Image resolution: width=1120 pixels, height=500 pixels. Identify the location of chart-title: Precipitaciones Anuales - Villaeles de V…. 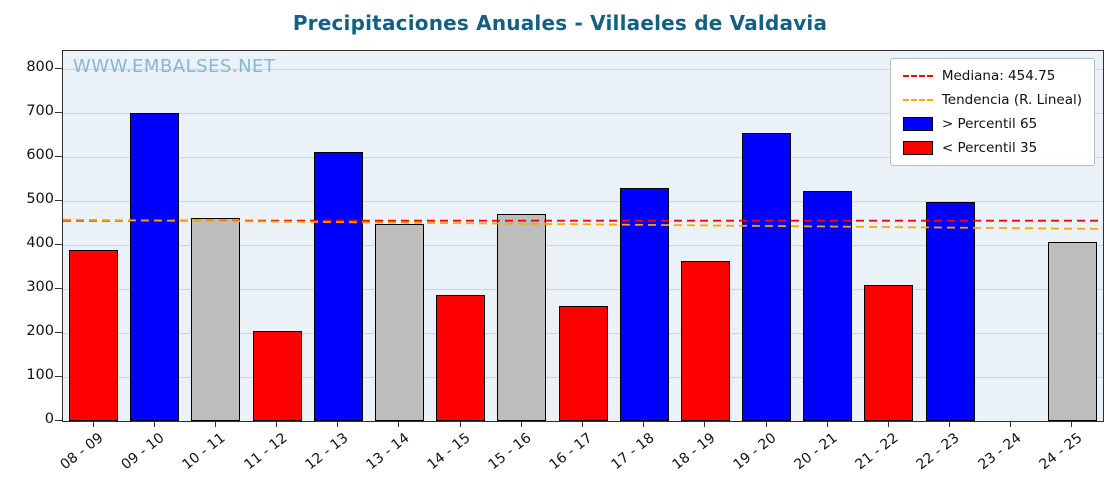
(560, 23).